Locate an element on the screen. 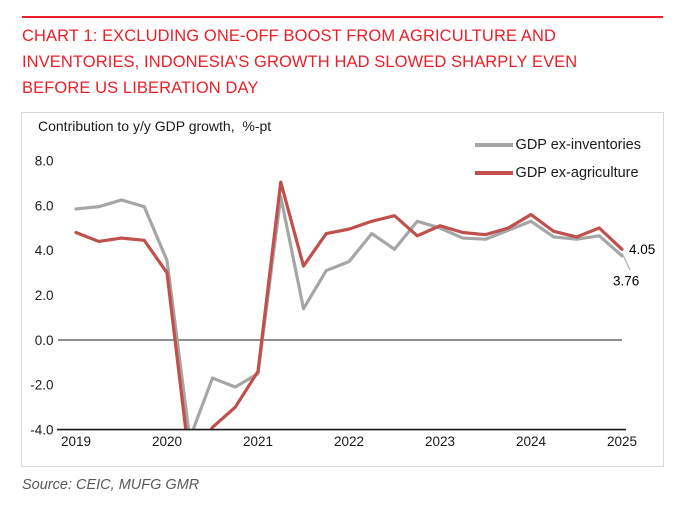 This screenshot has height=511, width=685. y-axis-tick-label: 2.0 is located at coordinates (44, 295).